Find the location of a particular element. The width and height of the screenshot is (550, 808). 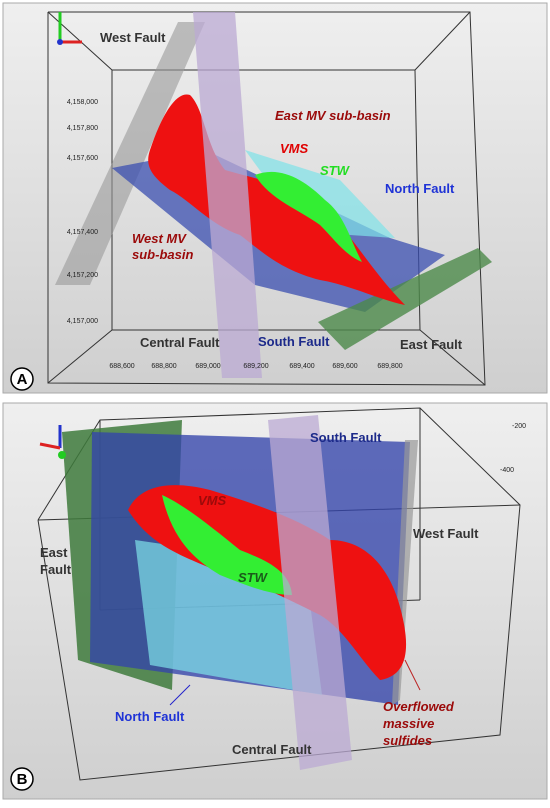

tick-label: 689,200 is located at coordinates (255, 366).